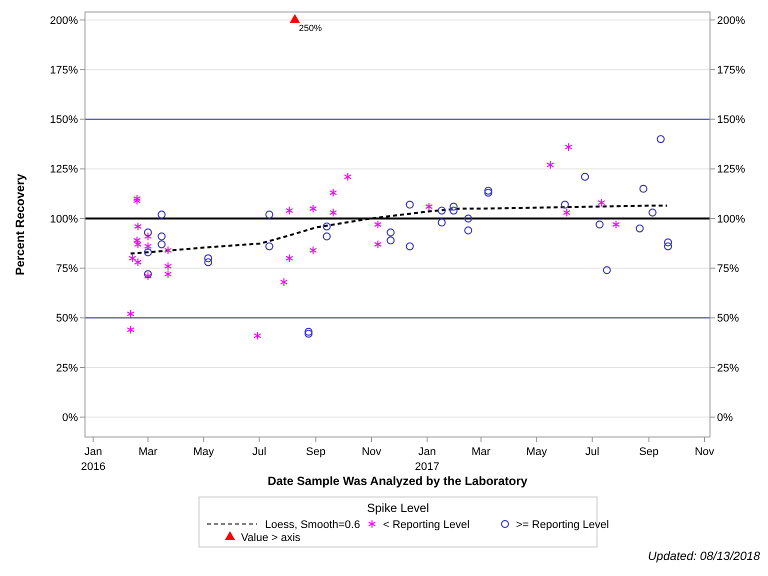 The height and width of the screenshot is (576, 768). I want to click on x-tick-label: Mar, so click(481, 452).